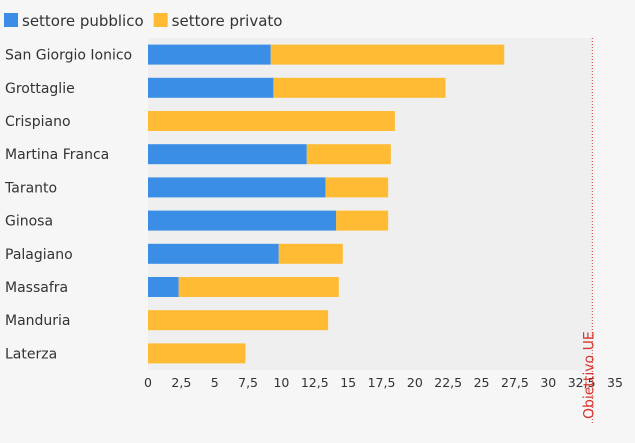  I want to click on category-label: Martina Franca, so click(57, 155).